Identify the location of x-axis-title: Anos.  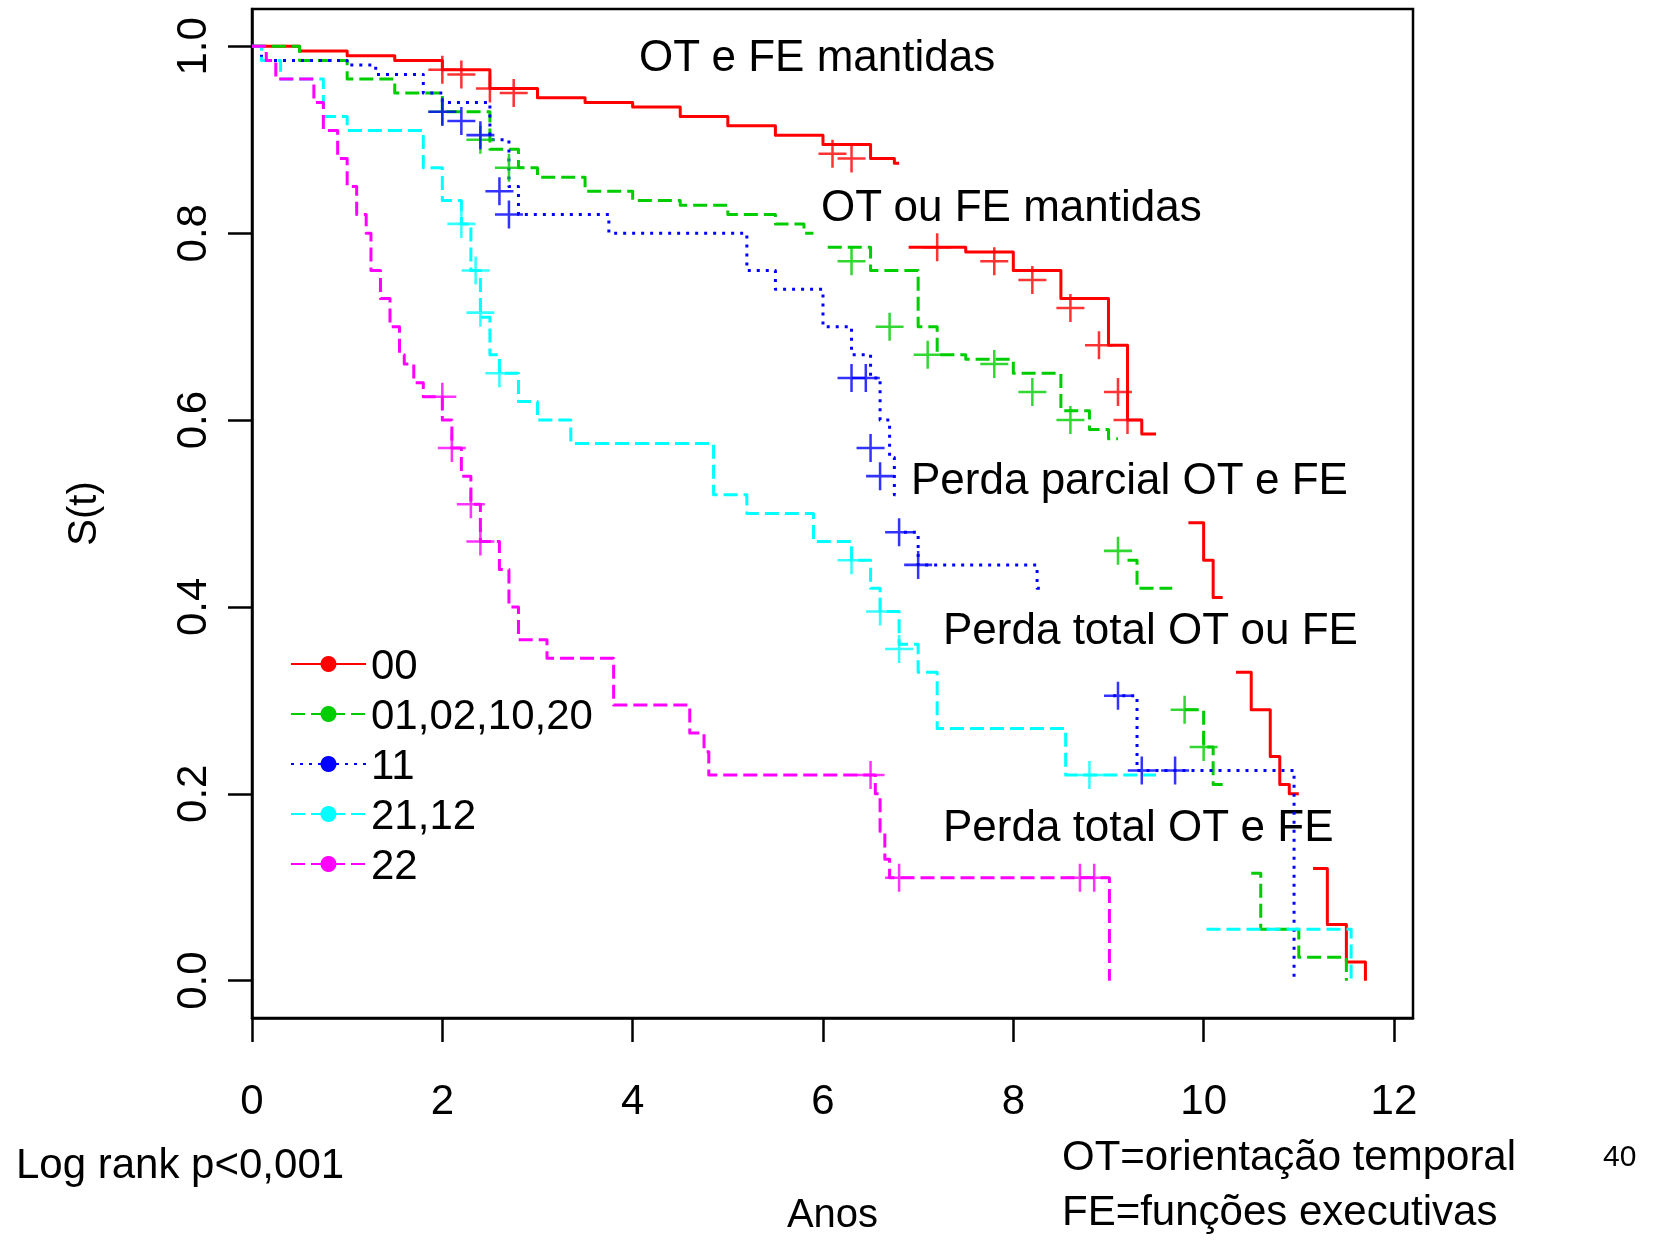
(832, 1213).